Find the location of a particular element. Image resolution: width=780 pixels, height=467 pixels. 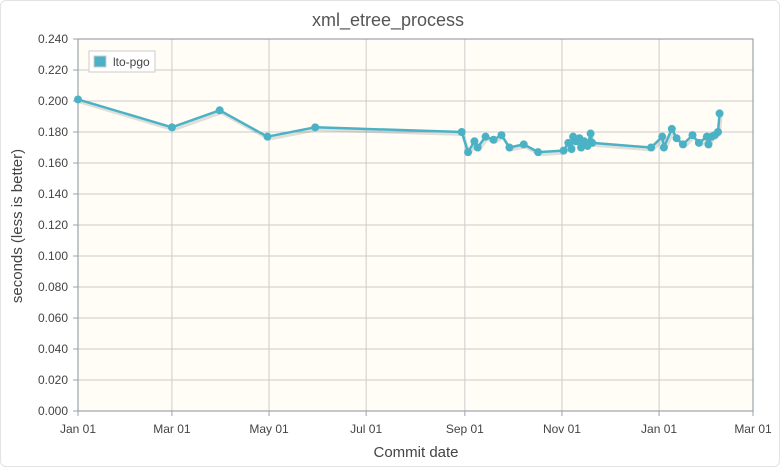

y-tick-label: 0.120 is located at coordinates (53, 225).